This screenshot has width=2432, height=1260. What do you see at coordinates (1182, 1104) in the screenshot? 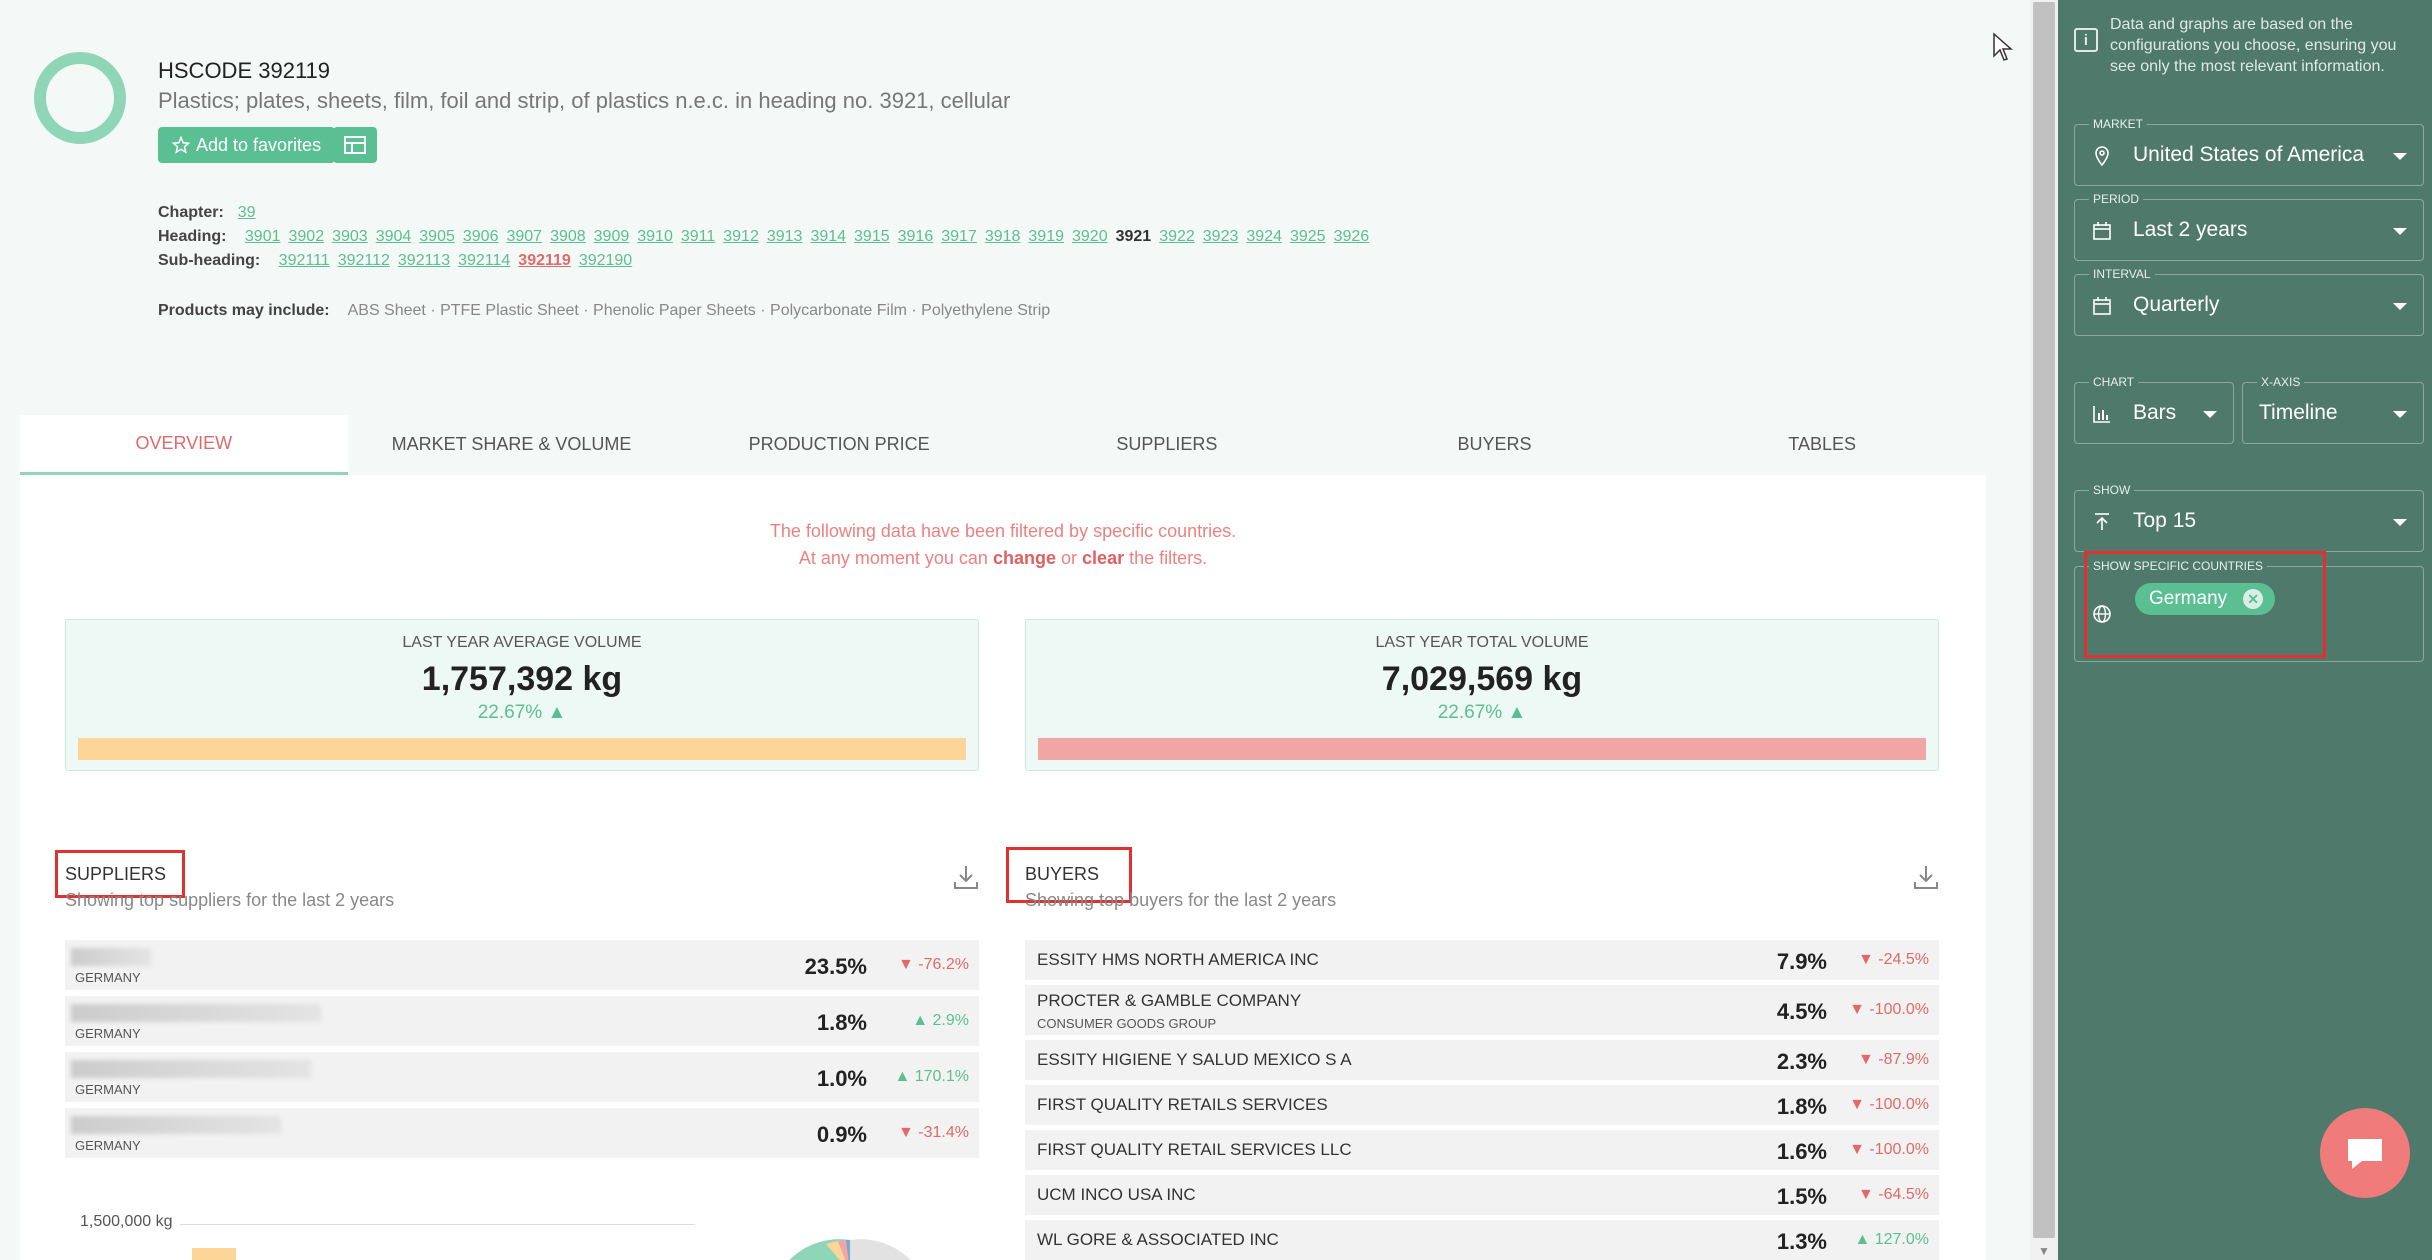
I see `buyer-name: FIRST QUALITY RETAILS SERVICES` at bounding box center [1182, 1104].